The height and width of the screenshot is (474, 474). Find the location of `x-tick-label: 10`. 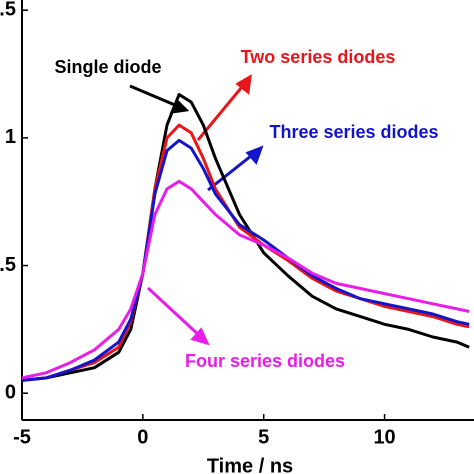

x-tick-label: 10 is located at coordinates (384, 437).